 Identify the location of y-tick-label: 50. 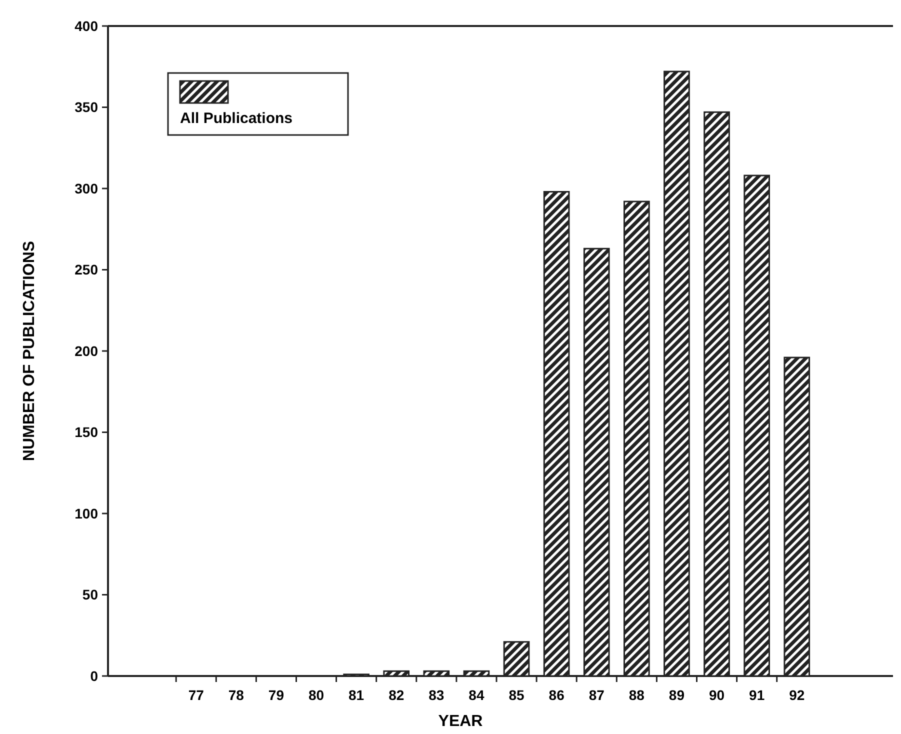
(90, 594).